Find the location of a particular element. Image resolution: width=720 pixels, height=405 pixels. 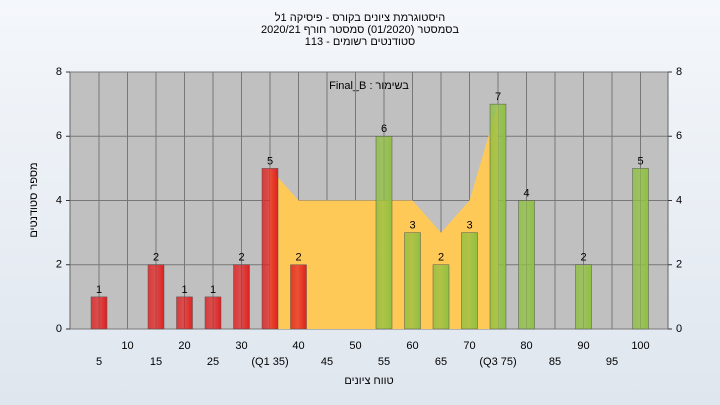

y2-tick-label: 4 is located at coordinates (679, 200).